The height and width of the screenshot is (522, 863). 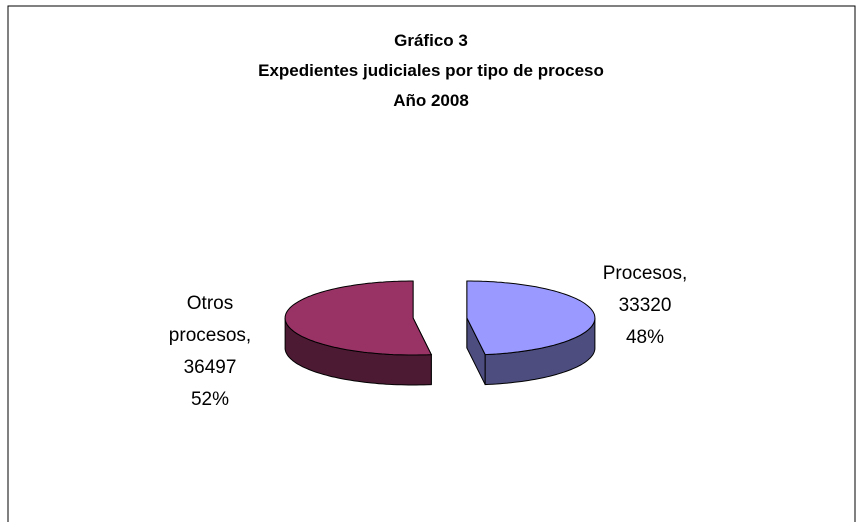 What do you see at coordinates (431, 100) in the screenshot?
I see `chart-title: Año 2008` at bounding box center [431, 100].